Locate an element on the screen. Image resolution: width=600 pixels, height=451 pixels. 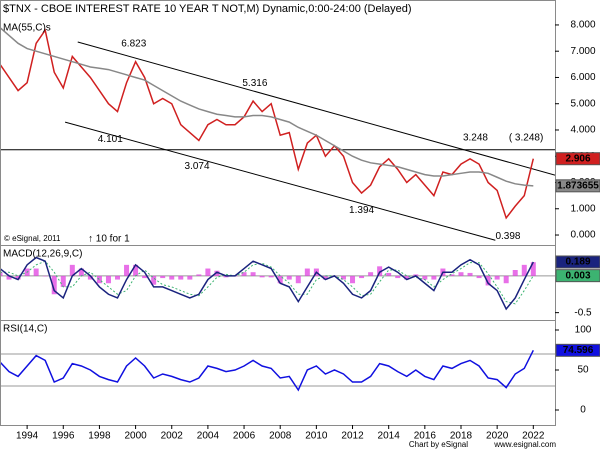
x-tick-label: 2018 is located at coordinates (461, 436).